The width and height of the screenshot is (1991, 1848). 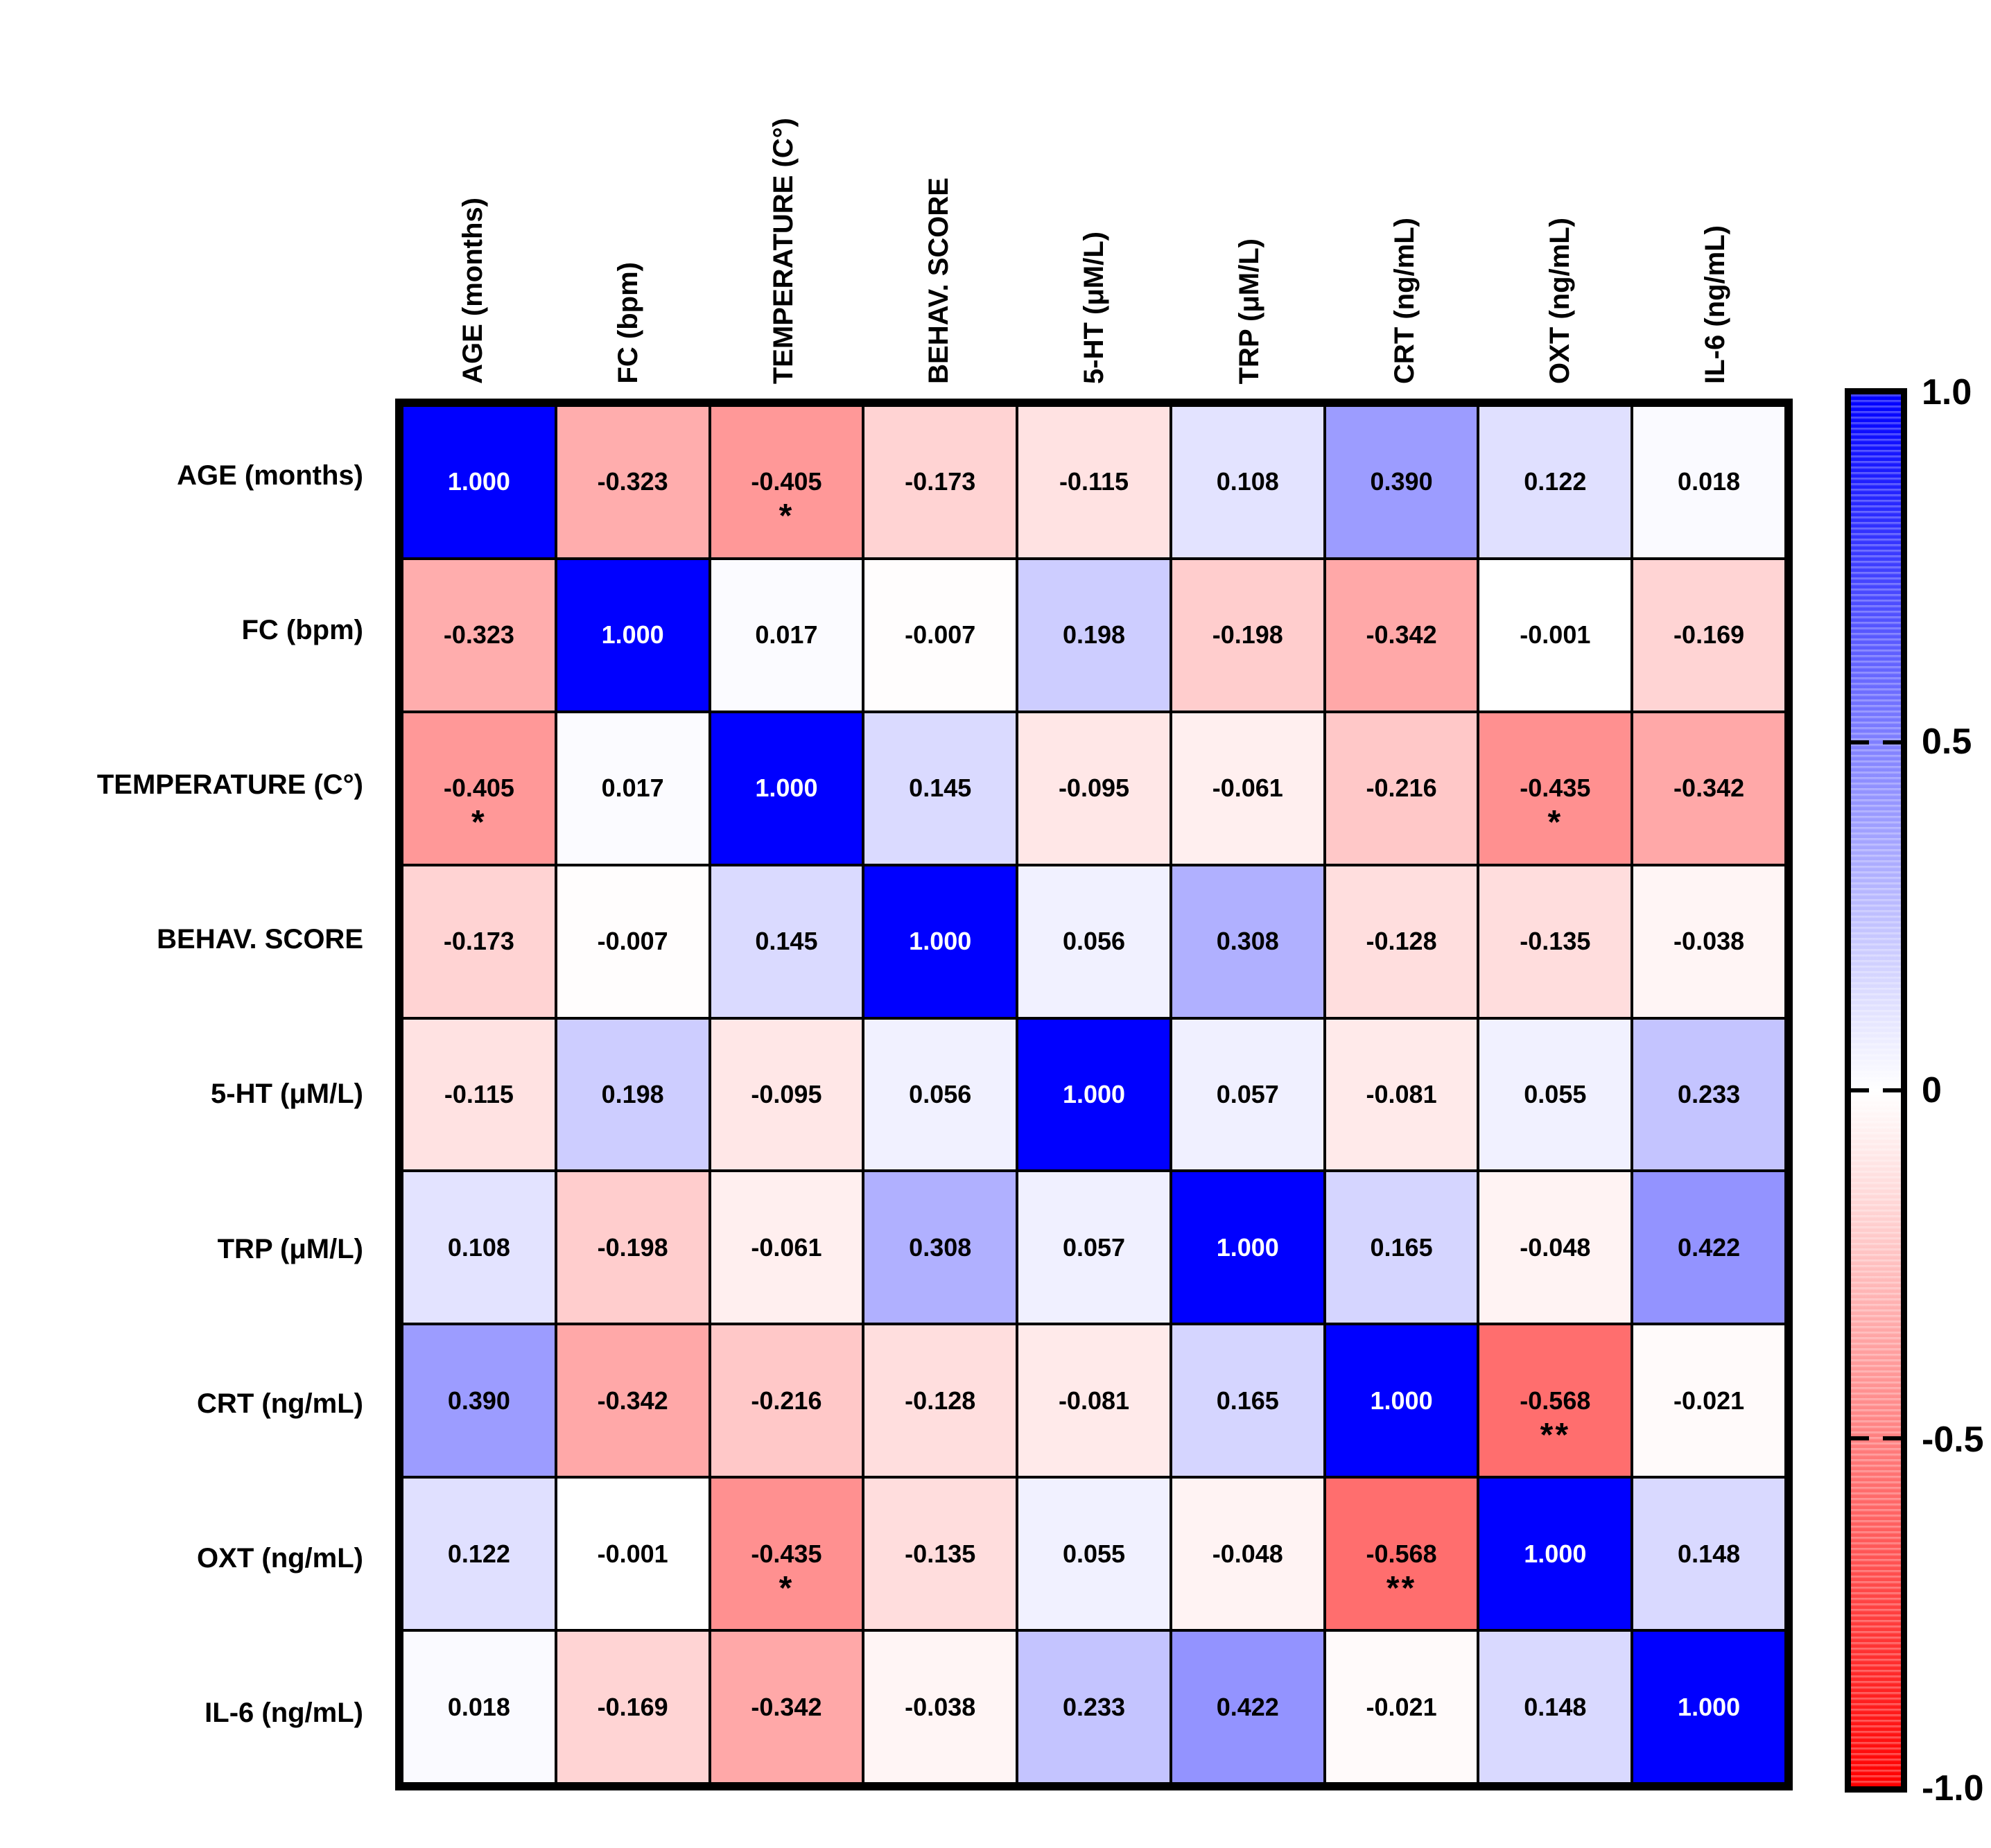 I want to click on row-label-fc-bpm: FC (bpm), so click(x=302, y=630).